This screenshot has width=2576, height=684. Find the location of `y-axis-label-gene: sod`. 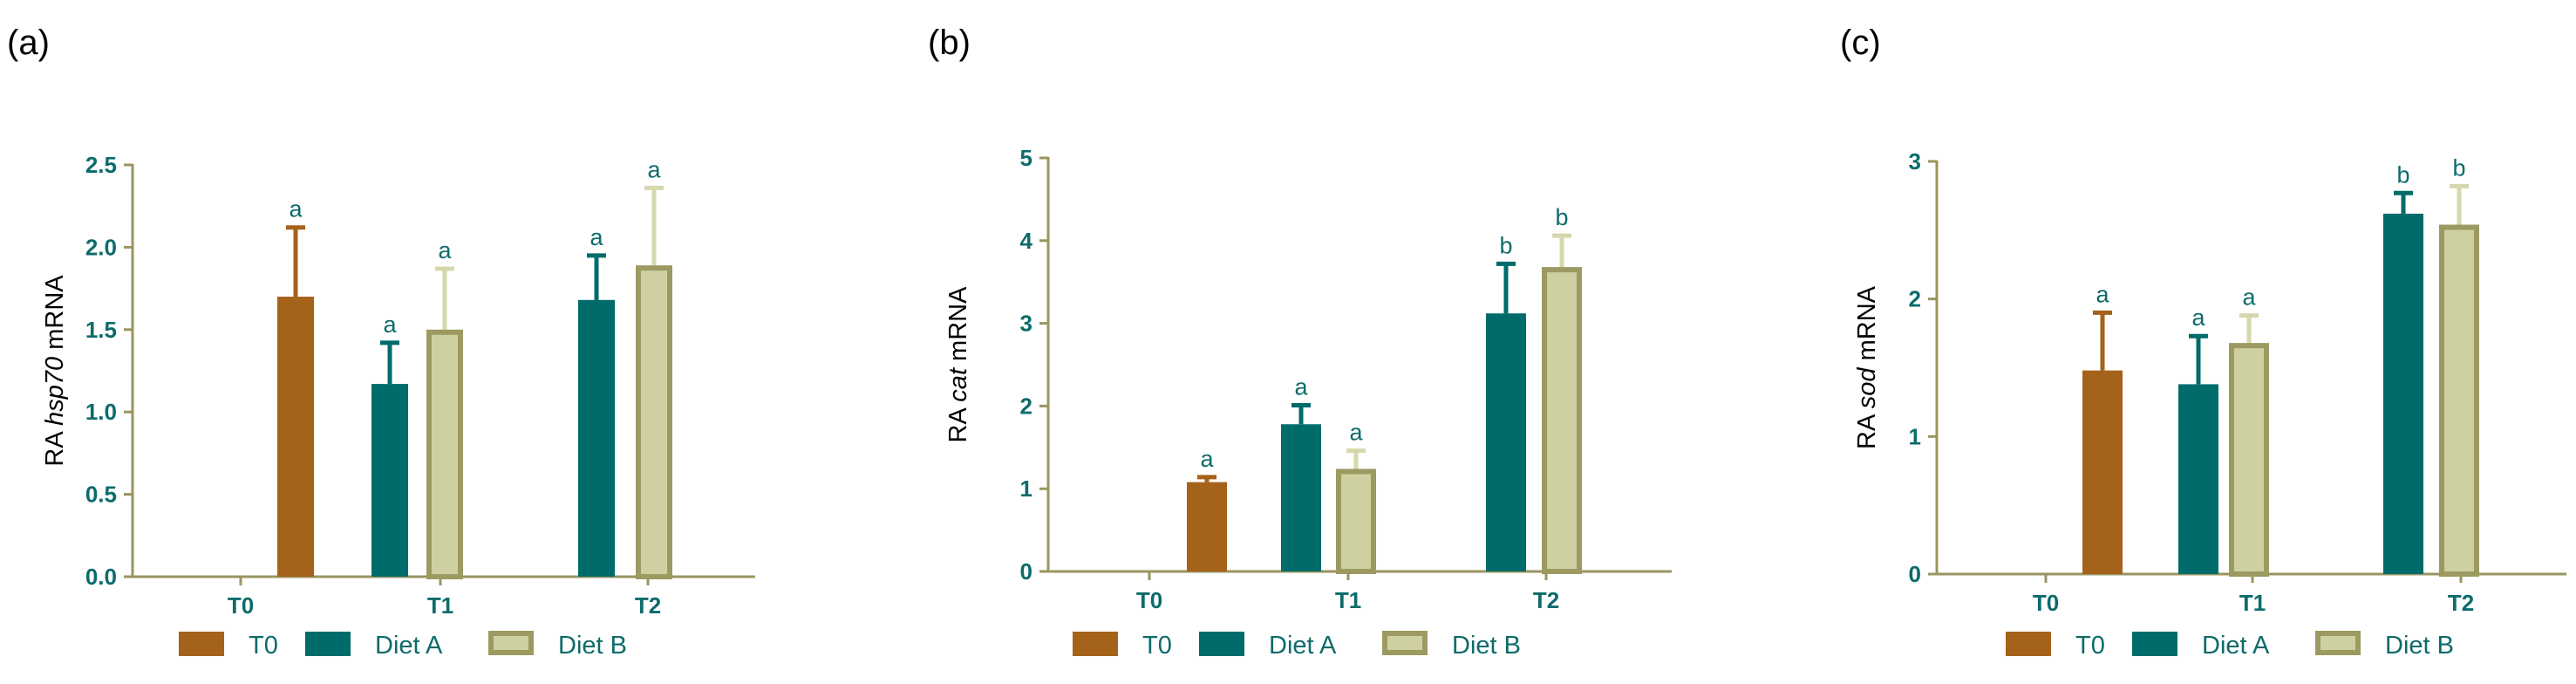

y-axis-label-gene: sod is located at coordinates (1867, 388).